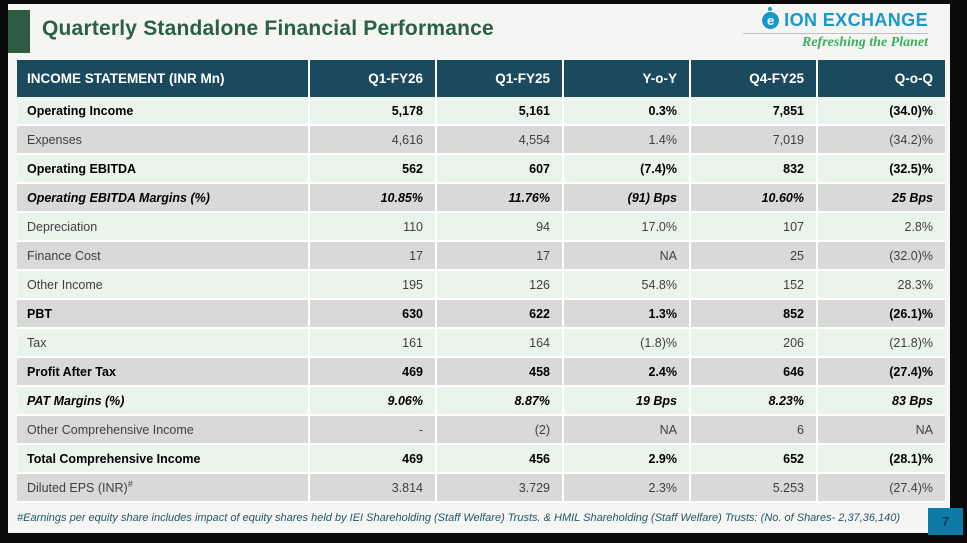  Describe the element at coordinates (881, 459) in the screenshot. I see `table-cell: (28.1)%` at that location.